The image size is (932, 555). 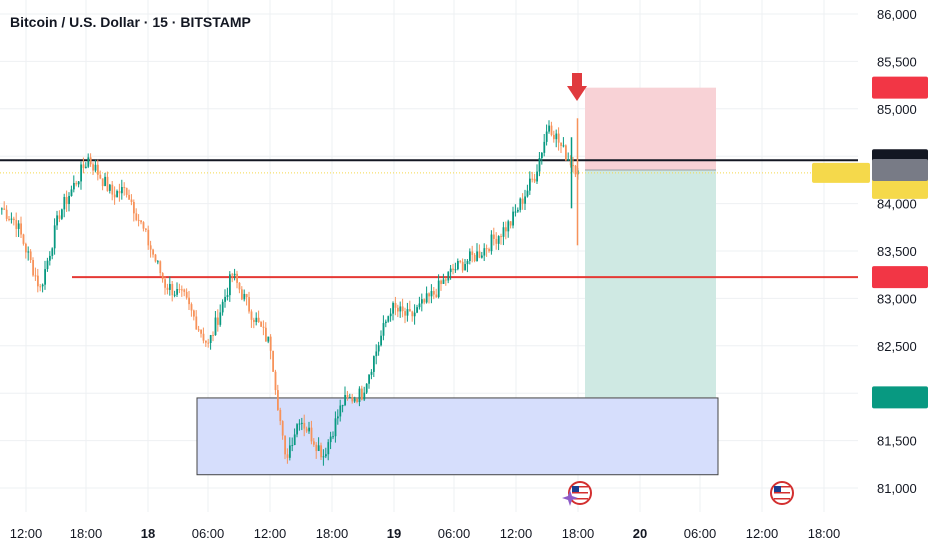 What do you see at coordinates (782, 493) in the screenshot?
I see `us-flag-event-icon` at bounding box center [782, 493].